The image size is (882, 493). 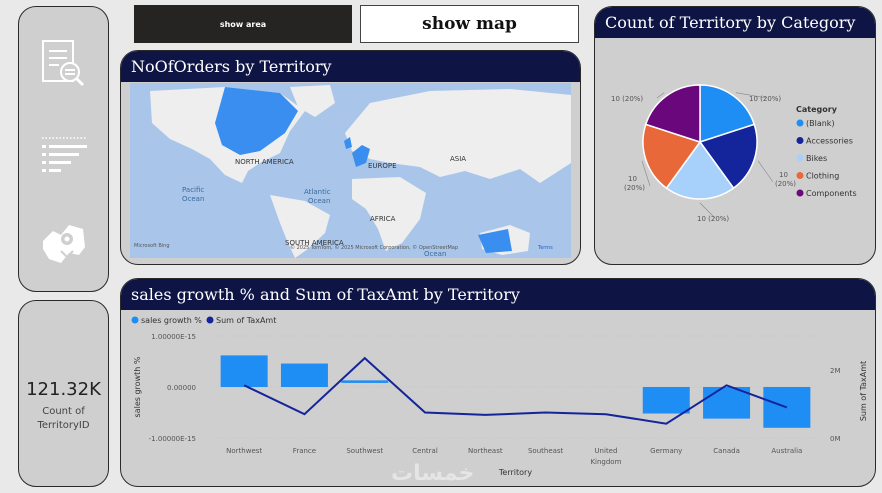 What do you see at coordinates (348, 143) in the screenshot?
I see `map-highlight-uk` at bounding box center [348, 143].